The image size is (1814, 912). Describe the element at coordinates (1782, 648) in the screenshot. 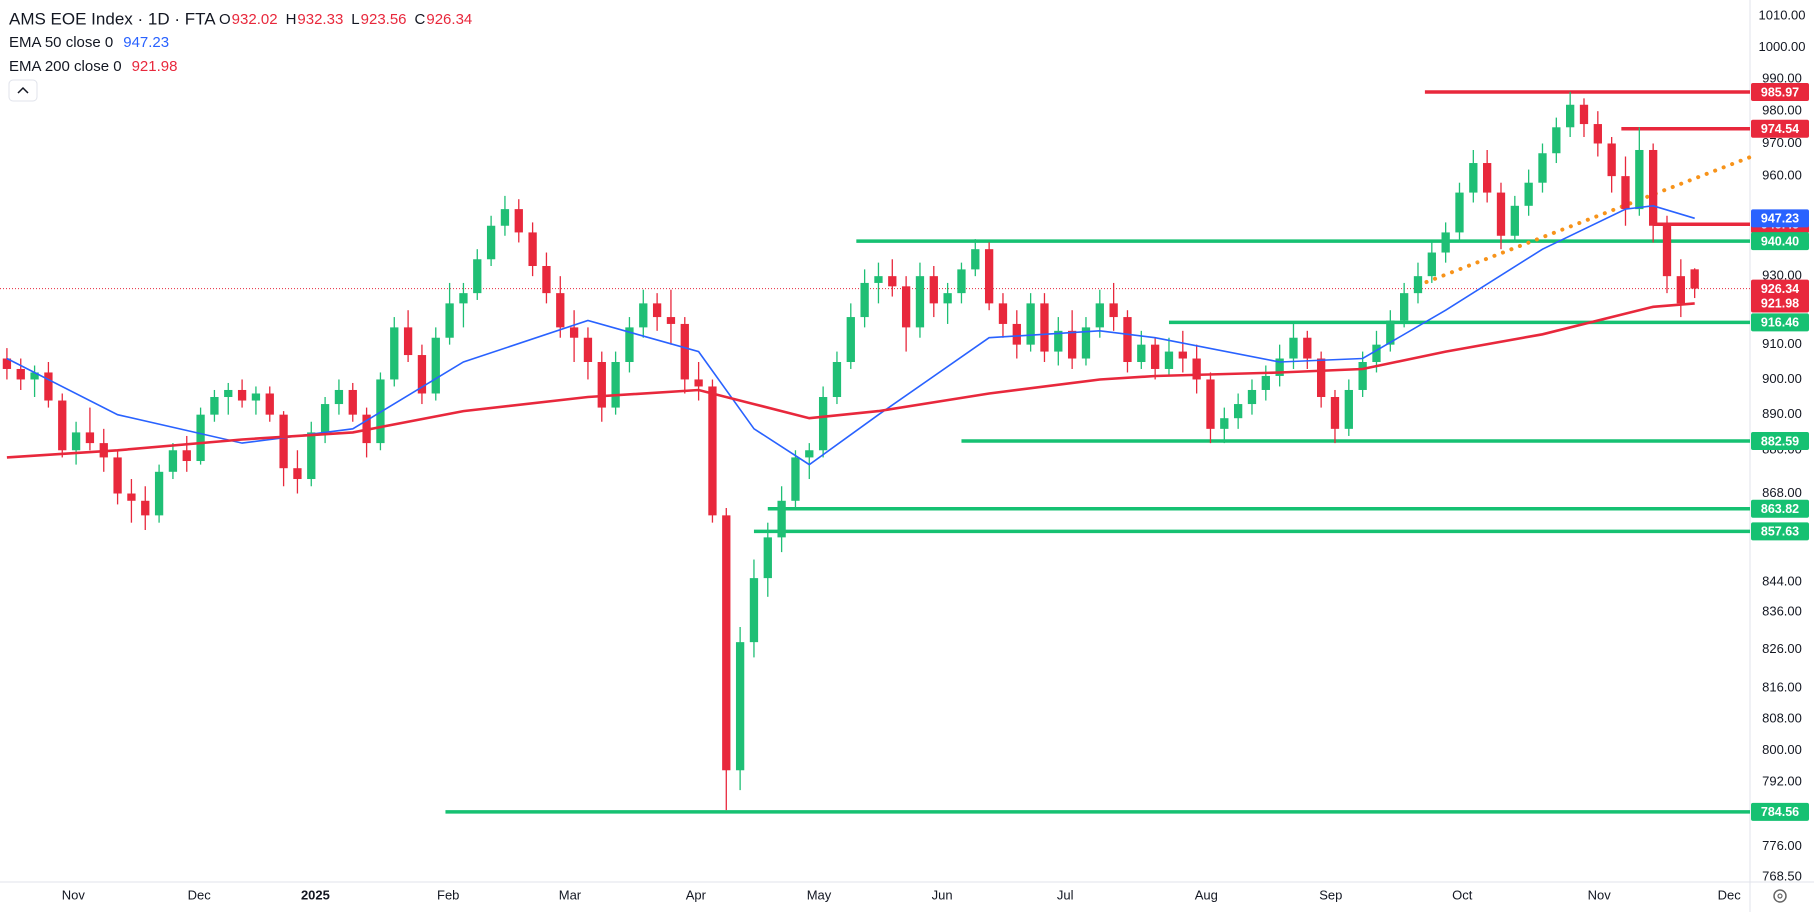

I see `y-tick-label: 826.00` at that location.